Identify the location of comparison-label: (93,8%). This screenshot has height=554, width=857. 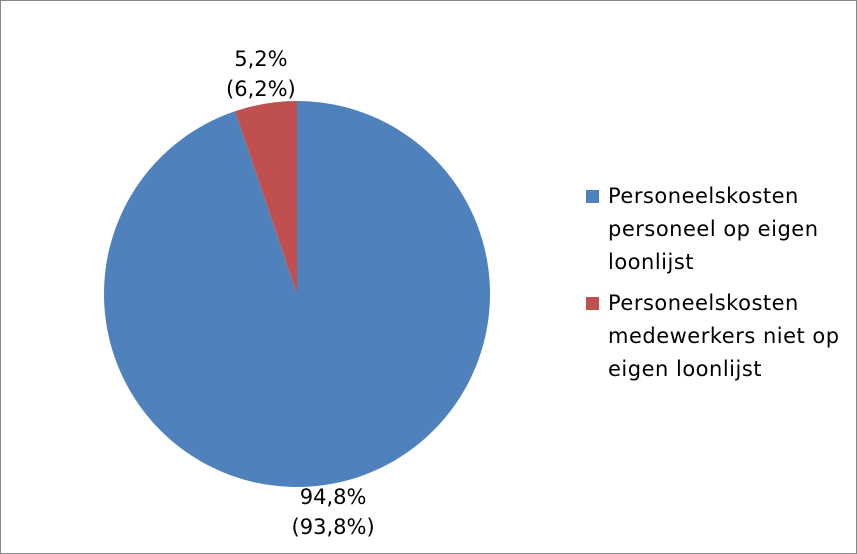
(333, 527).